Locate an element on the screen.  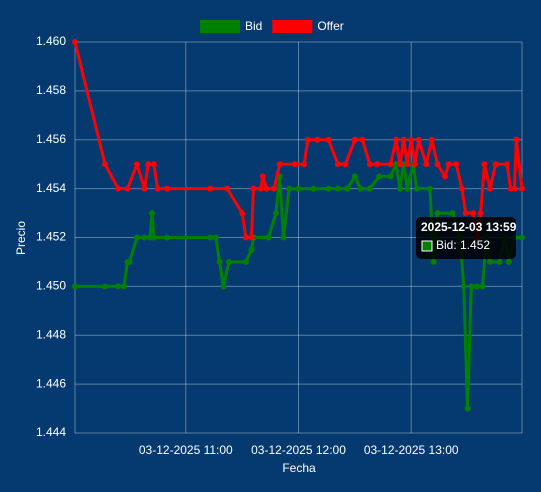
x-axis-title: Fecha is located at coordinates (299, 468).